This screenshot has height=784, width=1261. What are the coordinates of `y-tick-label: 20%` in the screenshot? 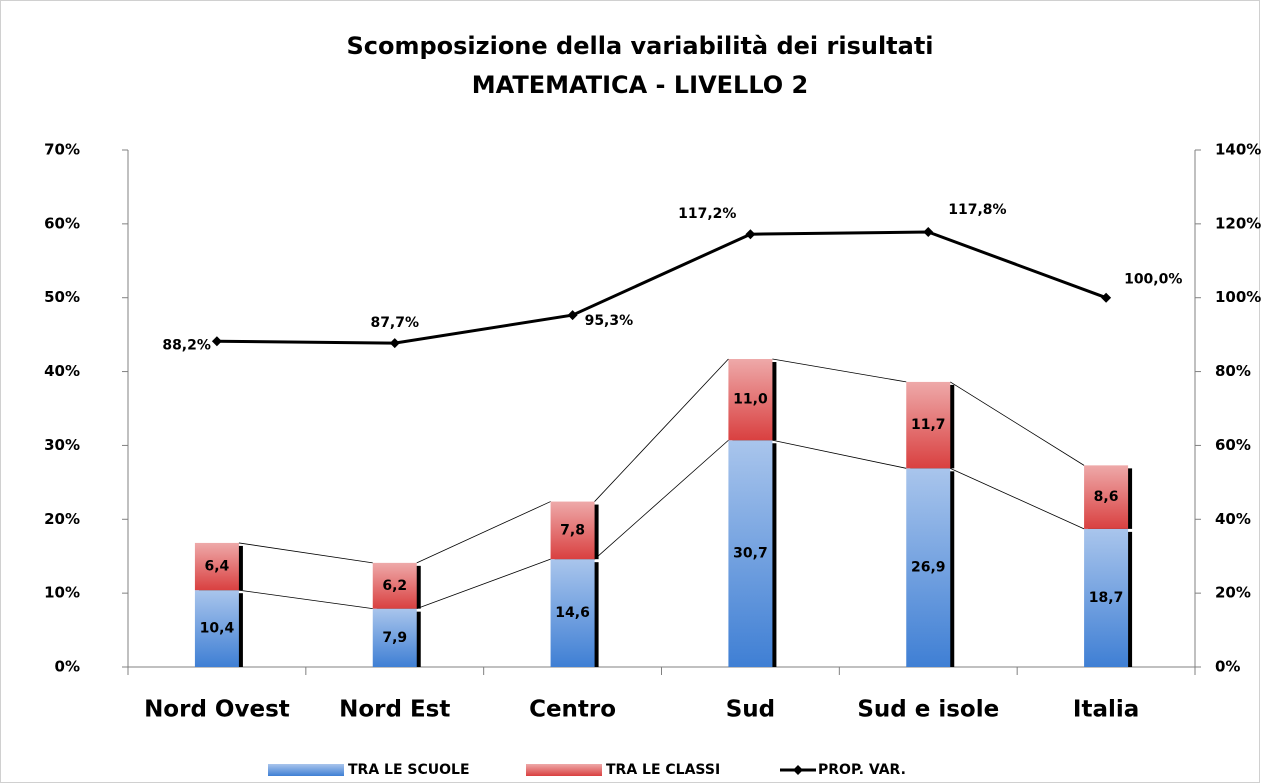 It's located at (62, 519).